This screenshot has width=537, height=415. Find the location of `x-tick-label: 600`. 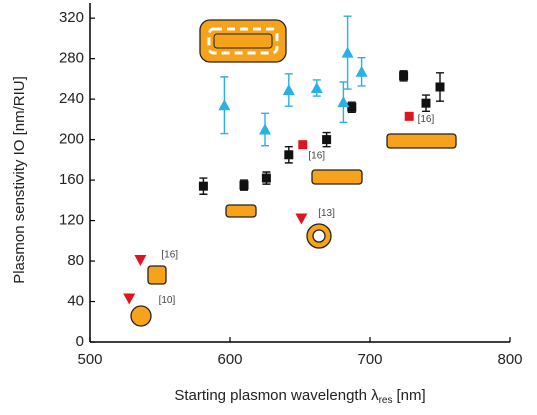

x-tick-label: 600 is located at coordinates (229, 359).